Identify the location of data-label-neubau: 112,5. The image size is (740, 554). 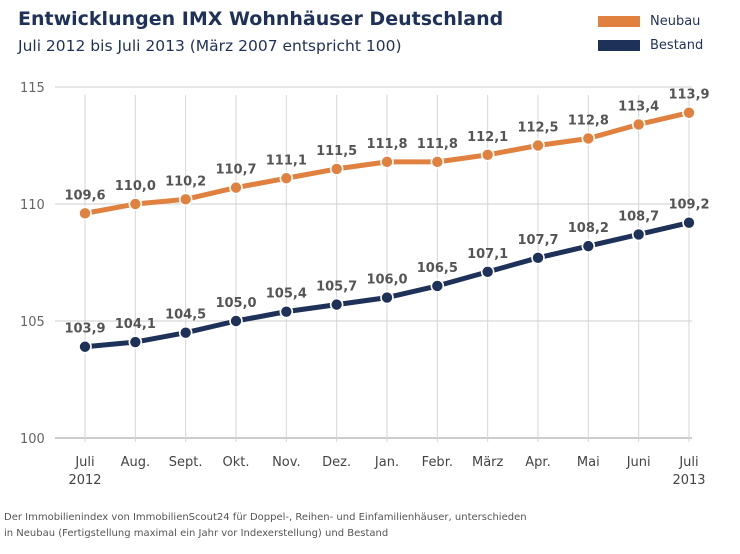
(537, 128).